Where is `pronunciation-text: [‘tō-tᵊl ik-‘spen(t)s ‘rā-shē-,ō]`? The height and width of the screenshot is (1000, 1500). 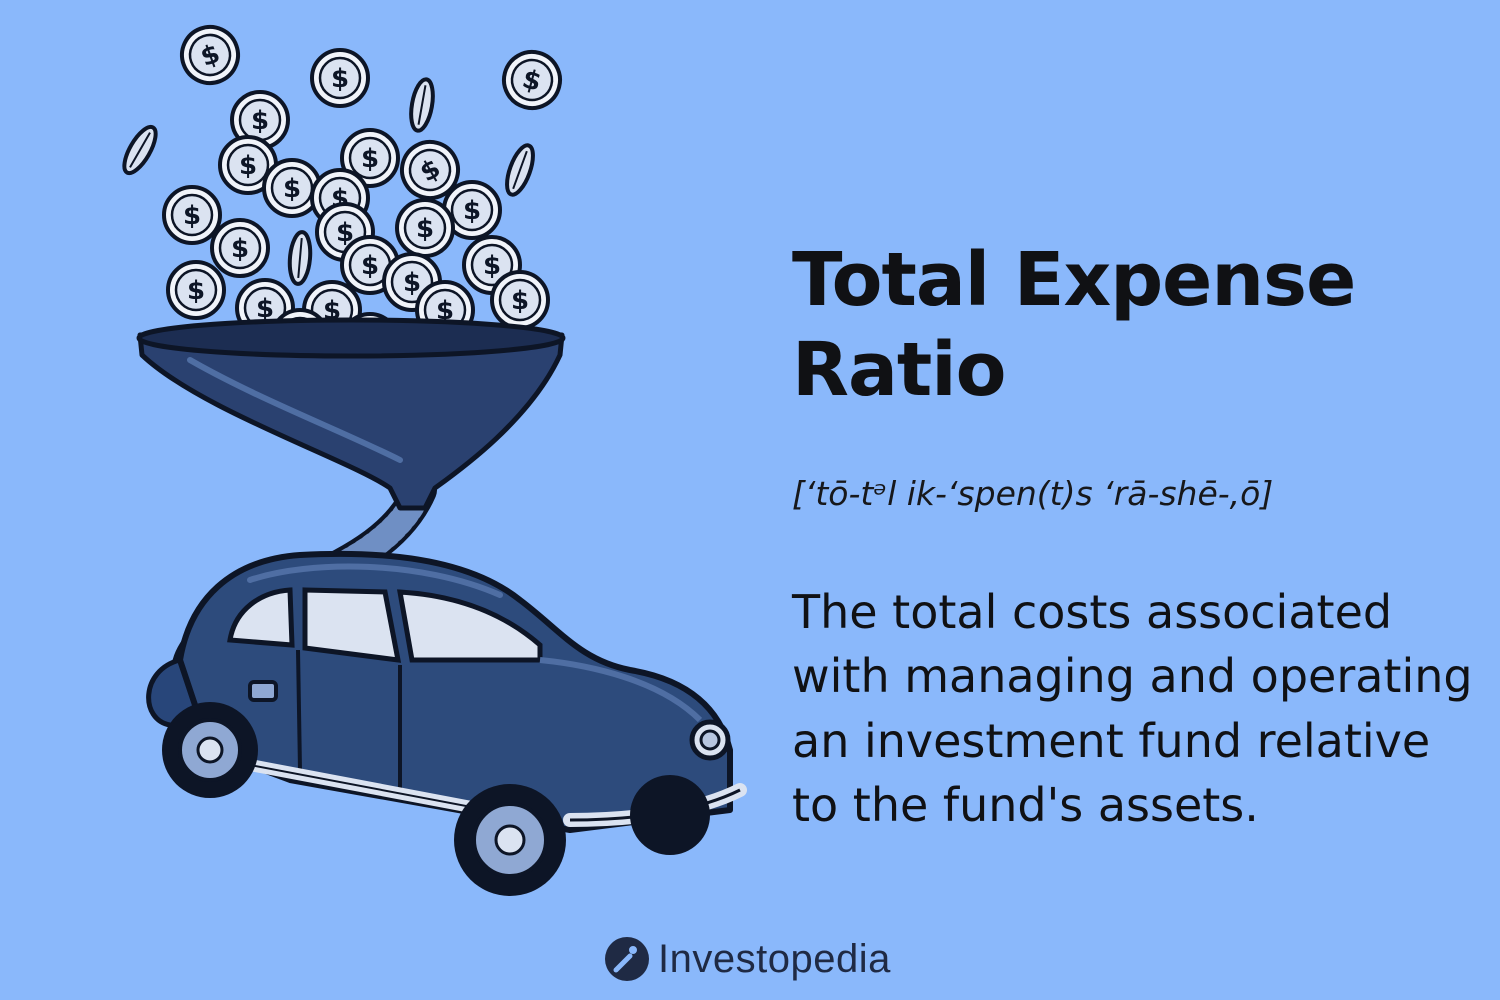
pronunciation-text: [‘tō-tᵊl ik-‘spen(t)s ‘rā-shē-,ō] is located at coordinates (1033, 493).